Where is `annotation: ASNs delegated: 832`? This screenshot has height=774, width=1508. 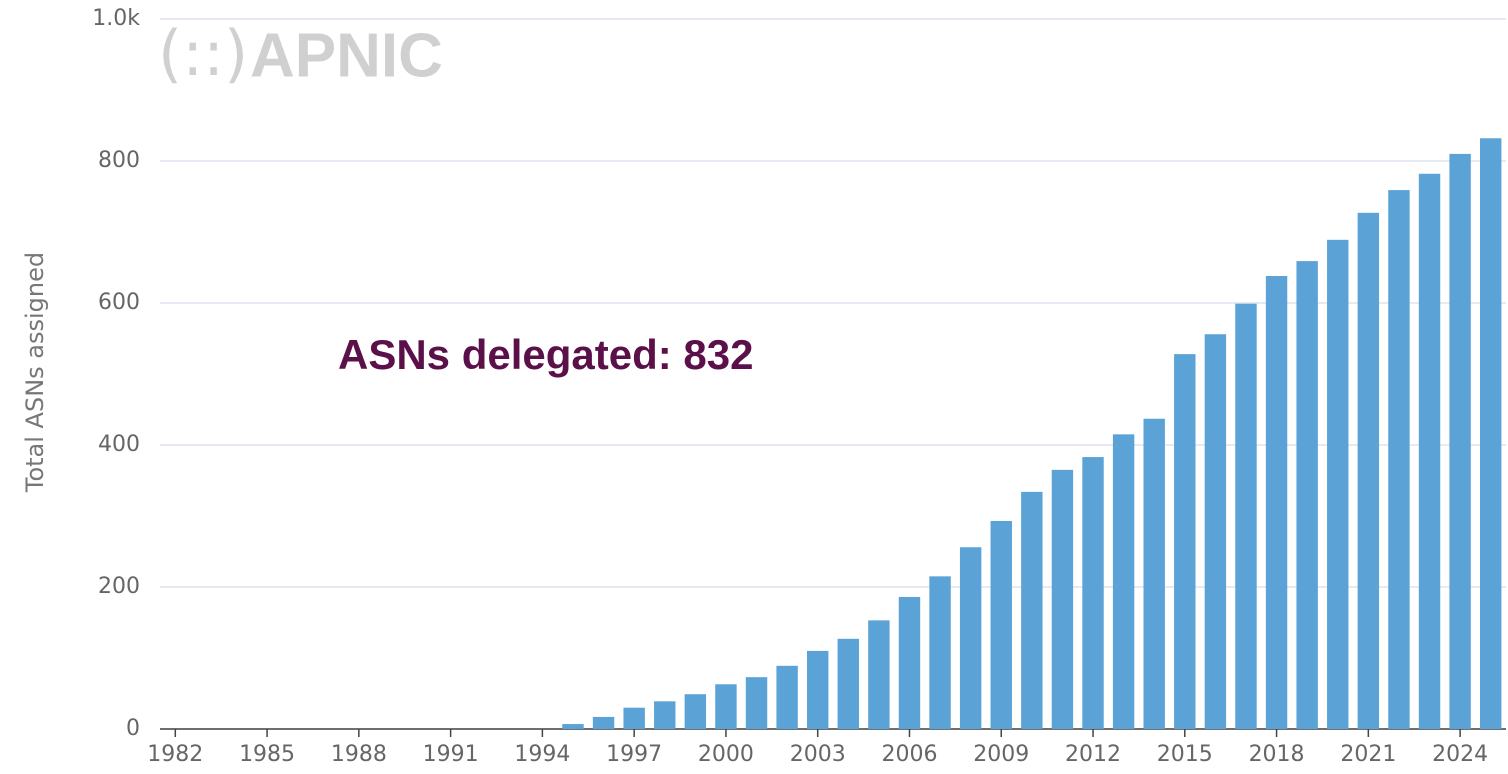
annotation: ASNs delegated: 832 is located at coordinates (546, 354).